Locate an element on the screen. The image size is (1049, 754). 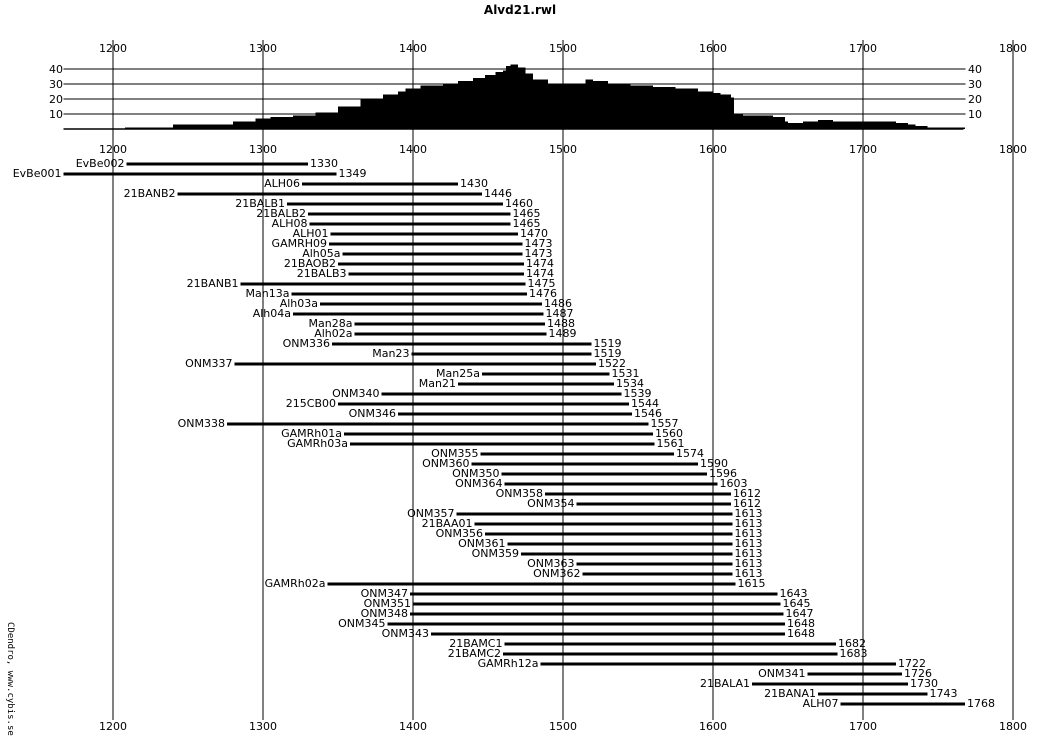
series-end-label: 1475 is located at coordinates (542, 283).